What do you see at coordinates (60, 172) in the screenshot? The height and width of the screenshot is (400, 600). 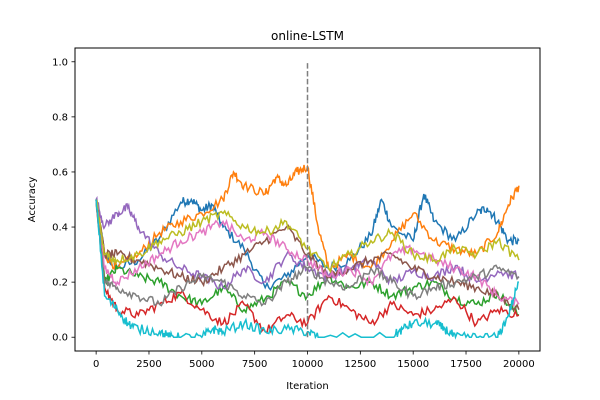 I see `y-tick-label: 0.6` at bounding box center [60, 172].